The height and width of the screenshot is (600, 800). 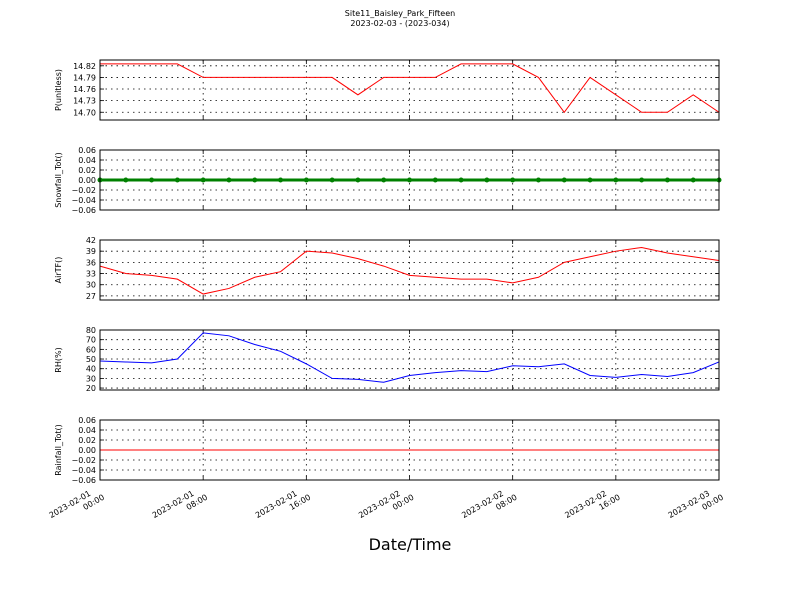 I want to click on y-tick-label: 14.79, so click(x=84, y=77).